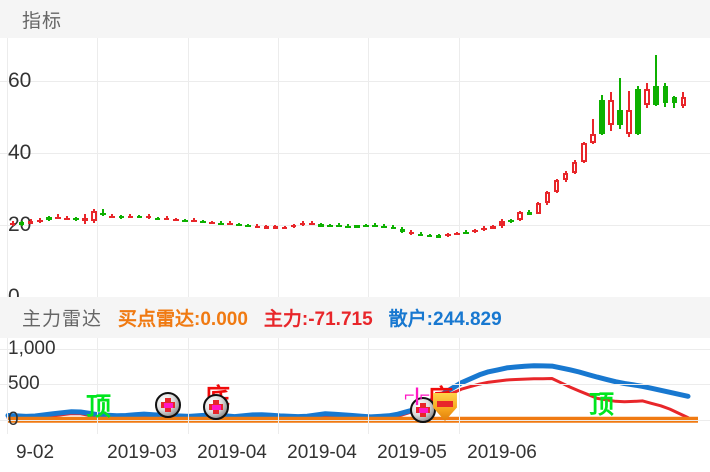 This screenshot has height=472, width=710. What do you see at coordinates (355, 19) in the screenshot?
I see `main-chart-header: 指标` at bounding box center [355, 19].